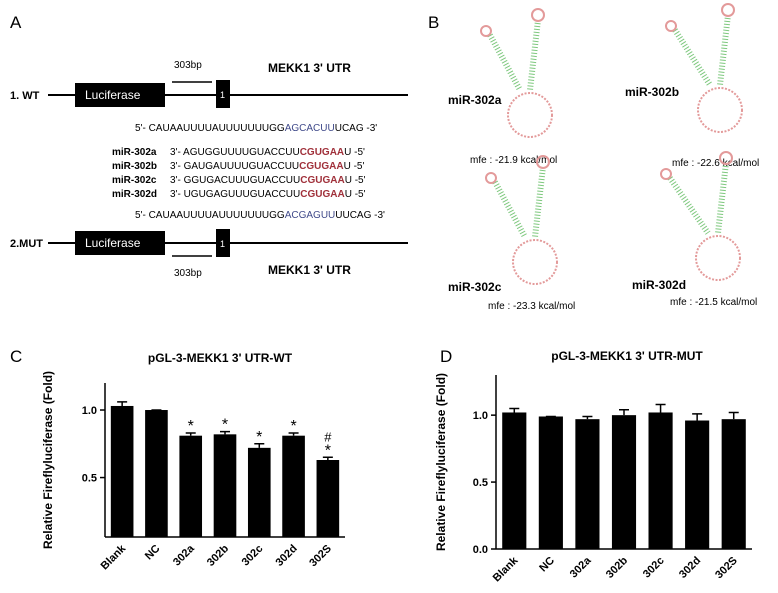 The height and width of the screenshot is (593, 778). I want to click on seq-part: 3'- GAUGAUUUUGUACCUU, so click(234, 166).